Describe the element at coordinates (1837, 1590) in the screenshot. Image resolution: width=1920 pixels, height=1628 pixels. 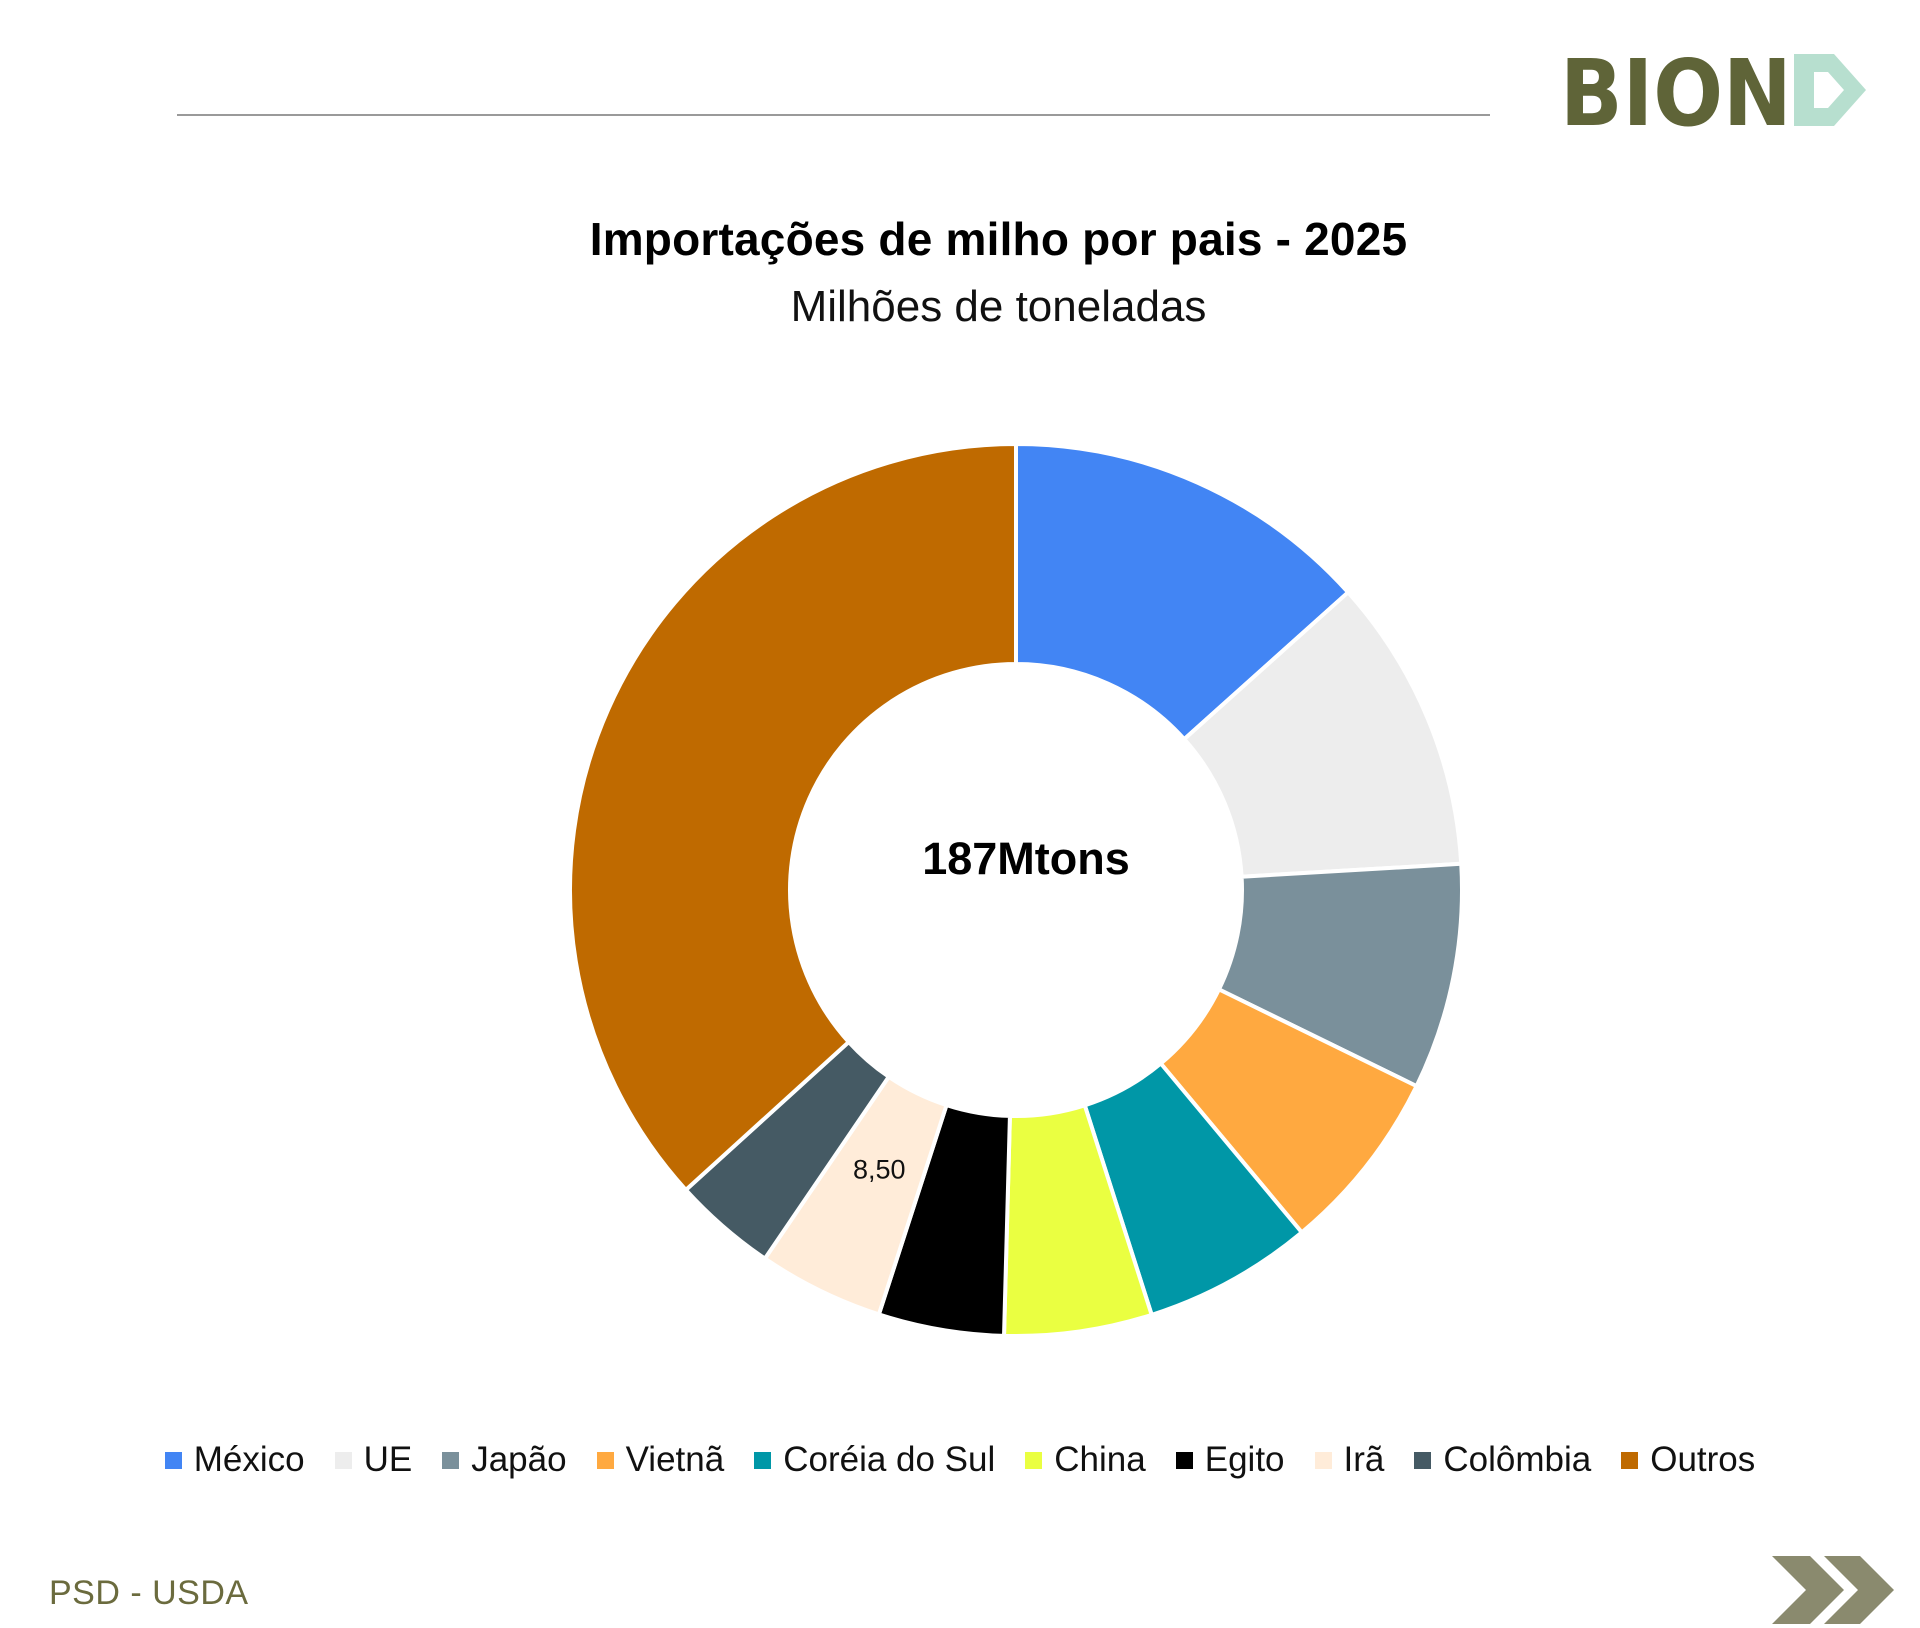
I see `double-chevron-right-icon` at that location.